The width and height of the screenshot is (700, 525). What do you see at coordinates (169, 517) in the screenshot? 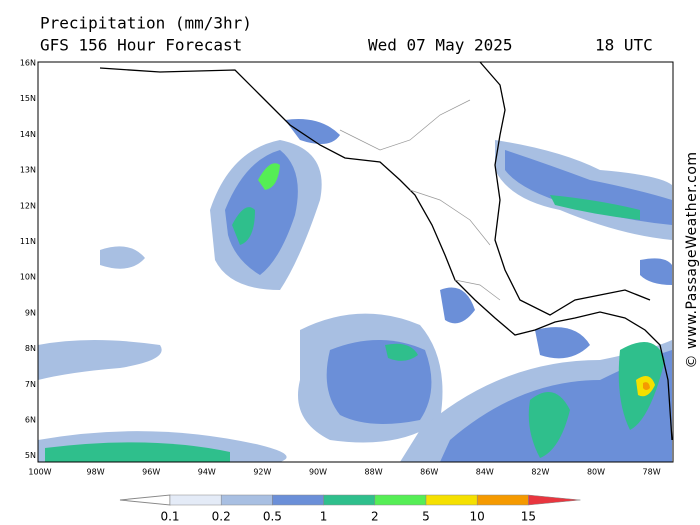
I see `colorbar-label: 0.1` at bounding box center [169, 517].